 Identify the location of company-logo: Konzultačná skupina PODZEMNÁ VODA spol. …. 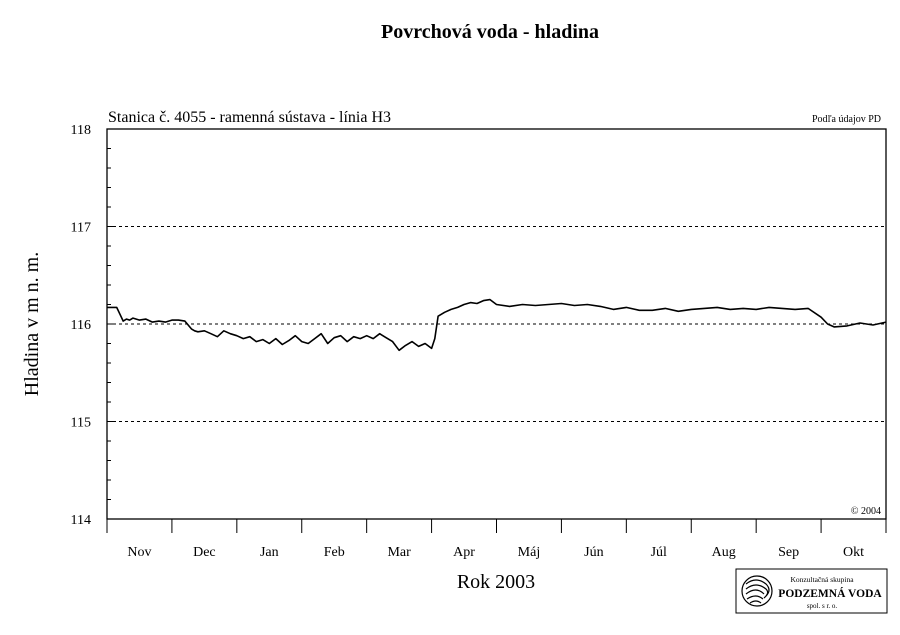
(811, 591).